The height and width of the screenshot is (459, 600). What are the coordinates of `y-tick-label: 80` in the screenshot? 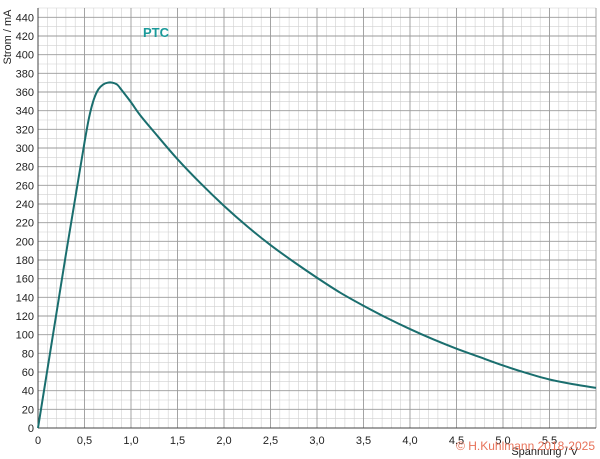 It's located at (28, 354).